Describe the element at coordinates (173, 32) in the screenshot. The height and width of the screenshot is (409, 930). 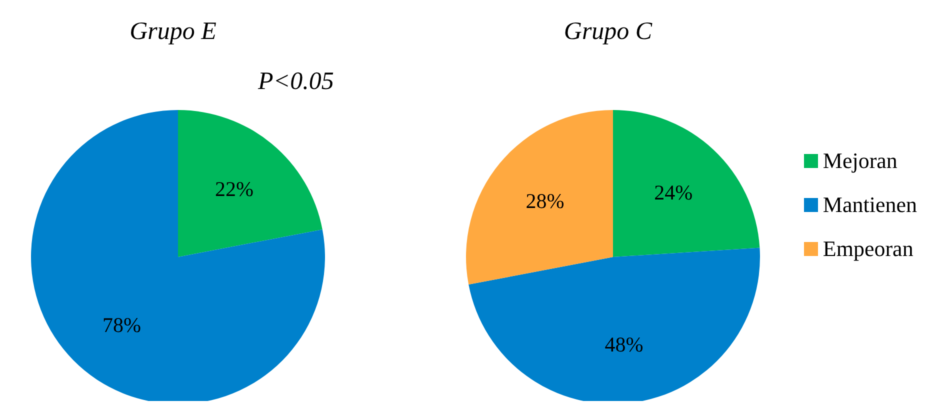
I see `chart-title: Grupo E` at that location.